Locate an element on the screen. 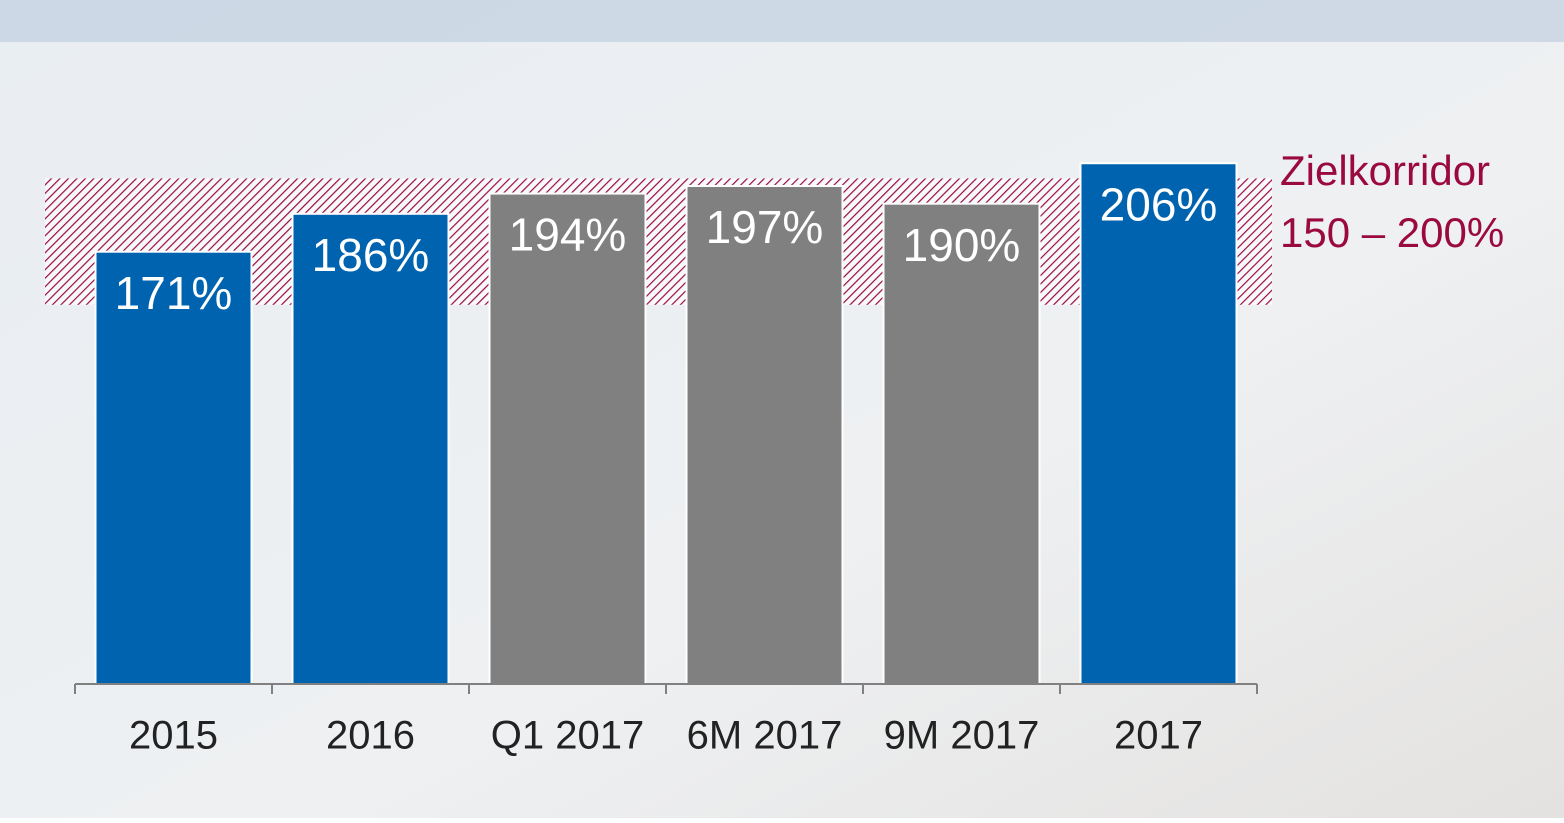 This screenshot has height=823, width=1564. annotation: Zielkorridor is located at coordinates (1385, 170).